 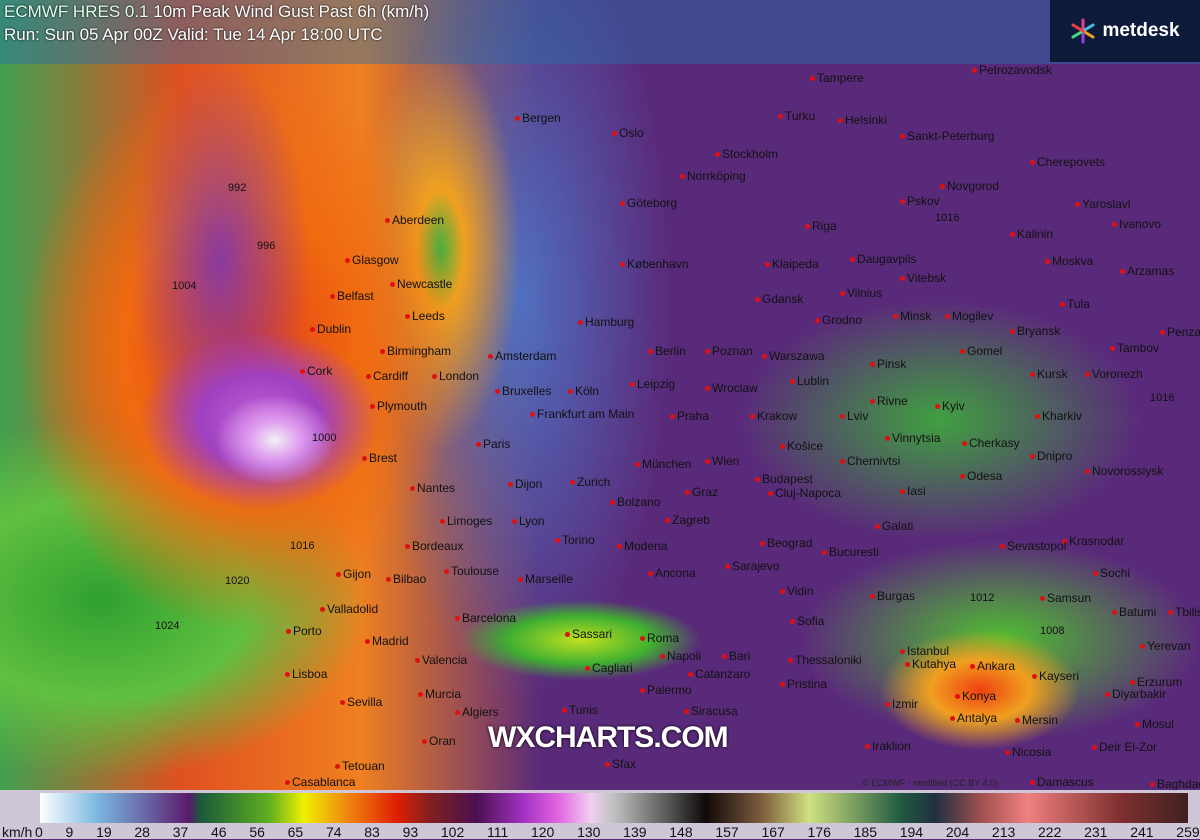 What do you see at coordinates (642, 546) in the screenshot?
I see `city-label: Modena` at bounding box center [642, 546].